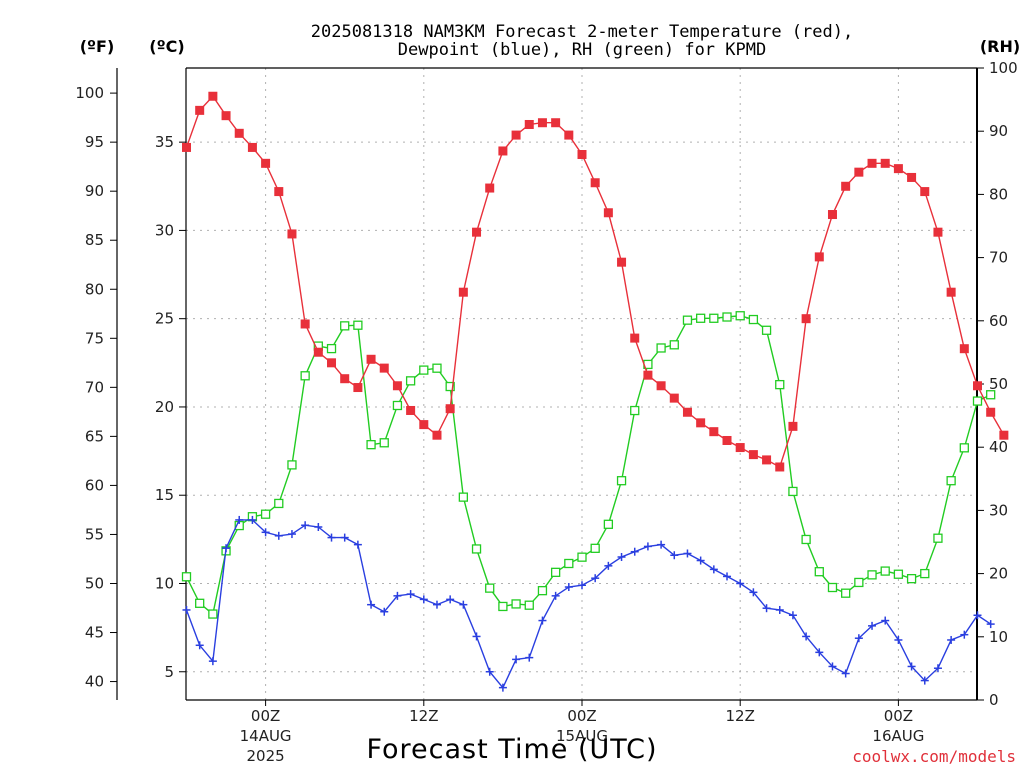 The height and width of the screenshot is (768, 1024). What do you see at coordinates (998, 510) in the screenshot?
I see `rh-tick-label: 30` at bounding box center [998, 510].